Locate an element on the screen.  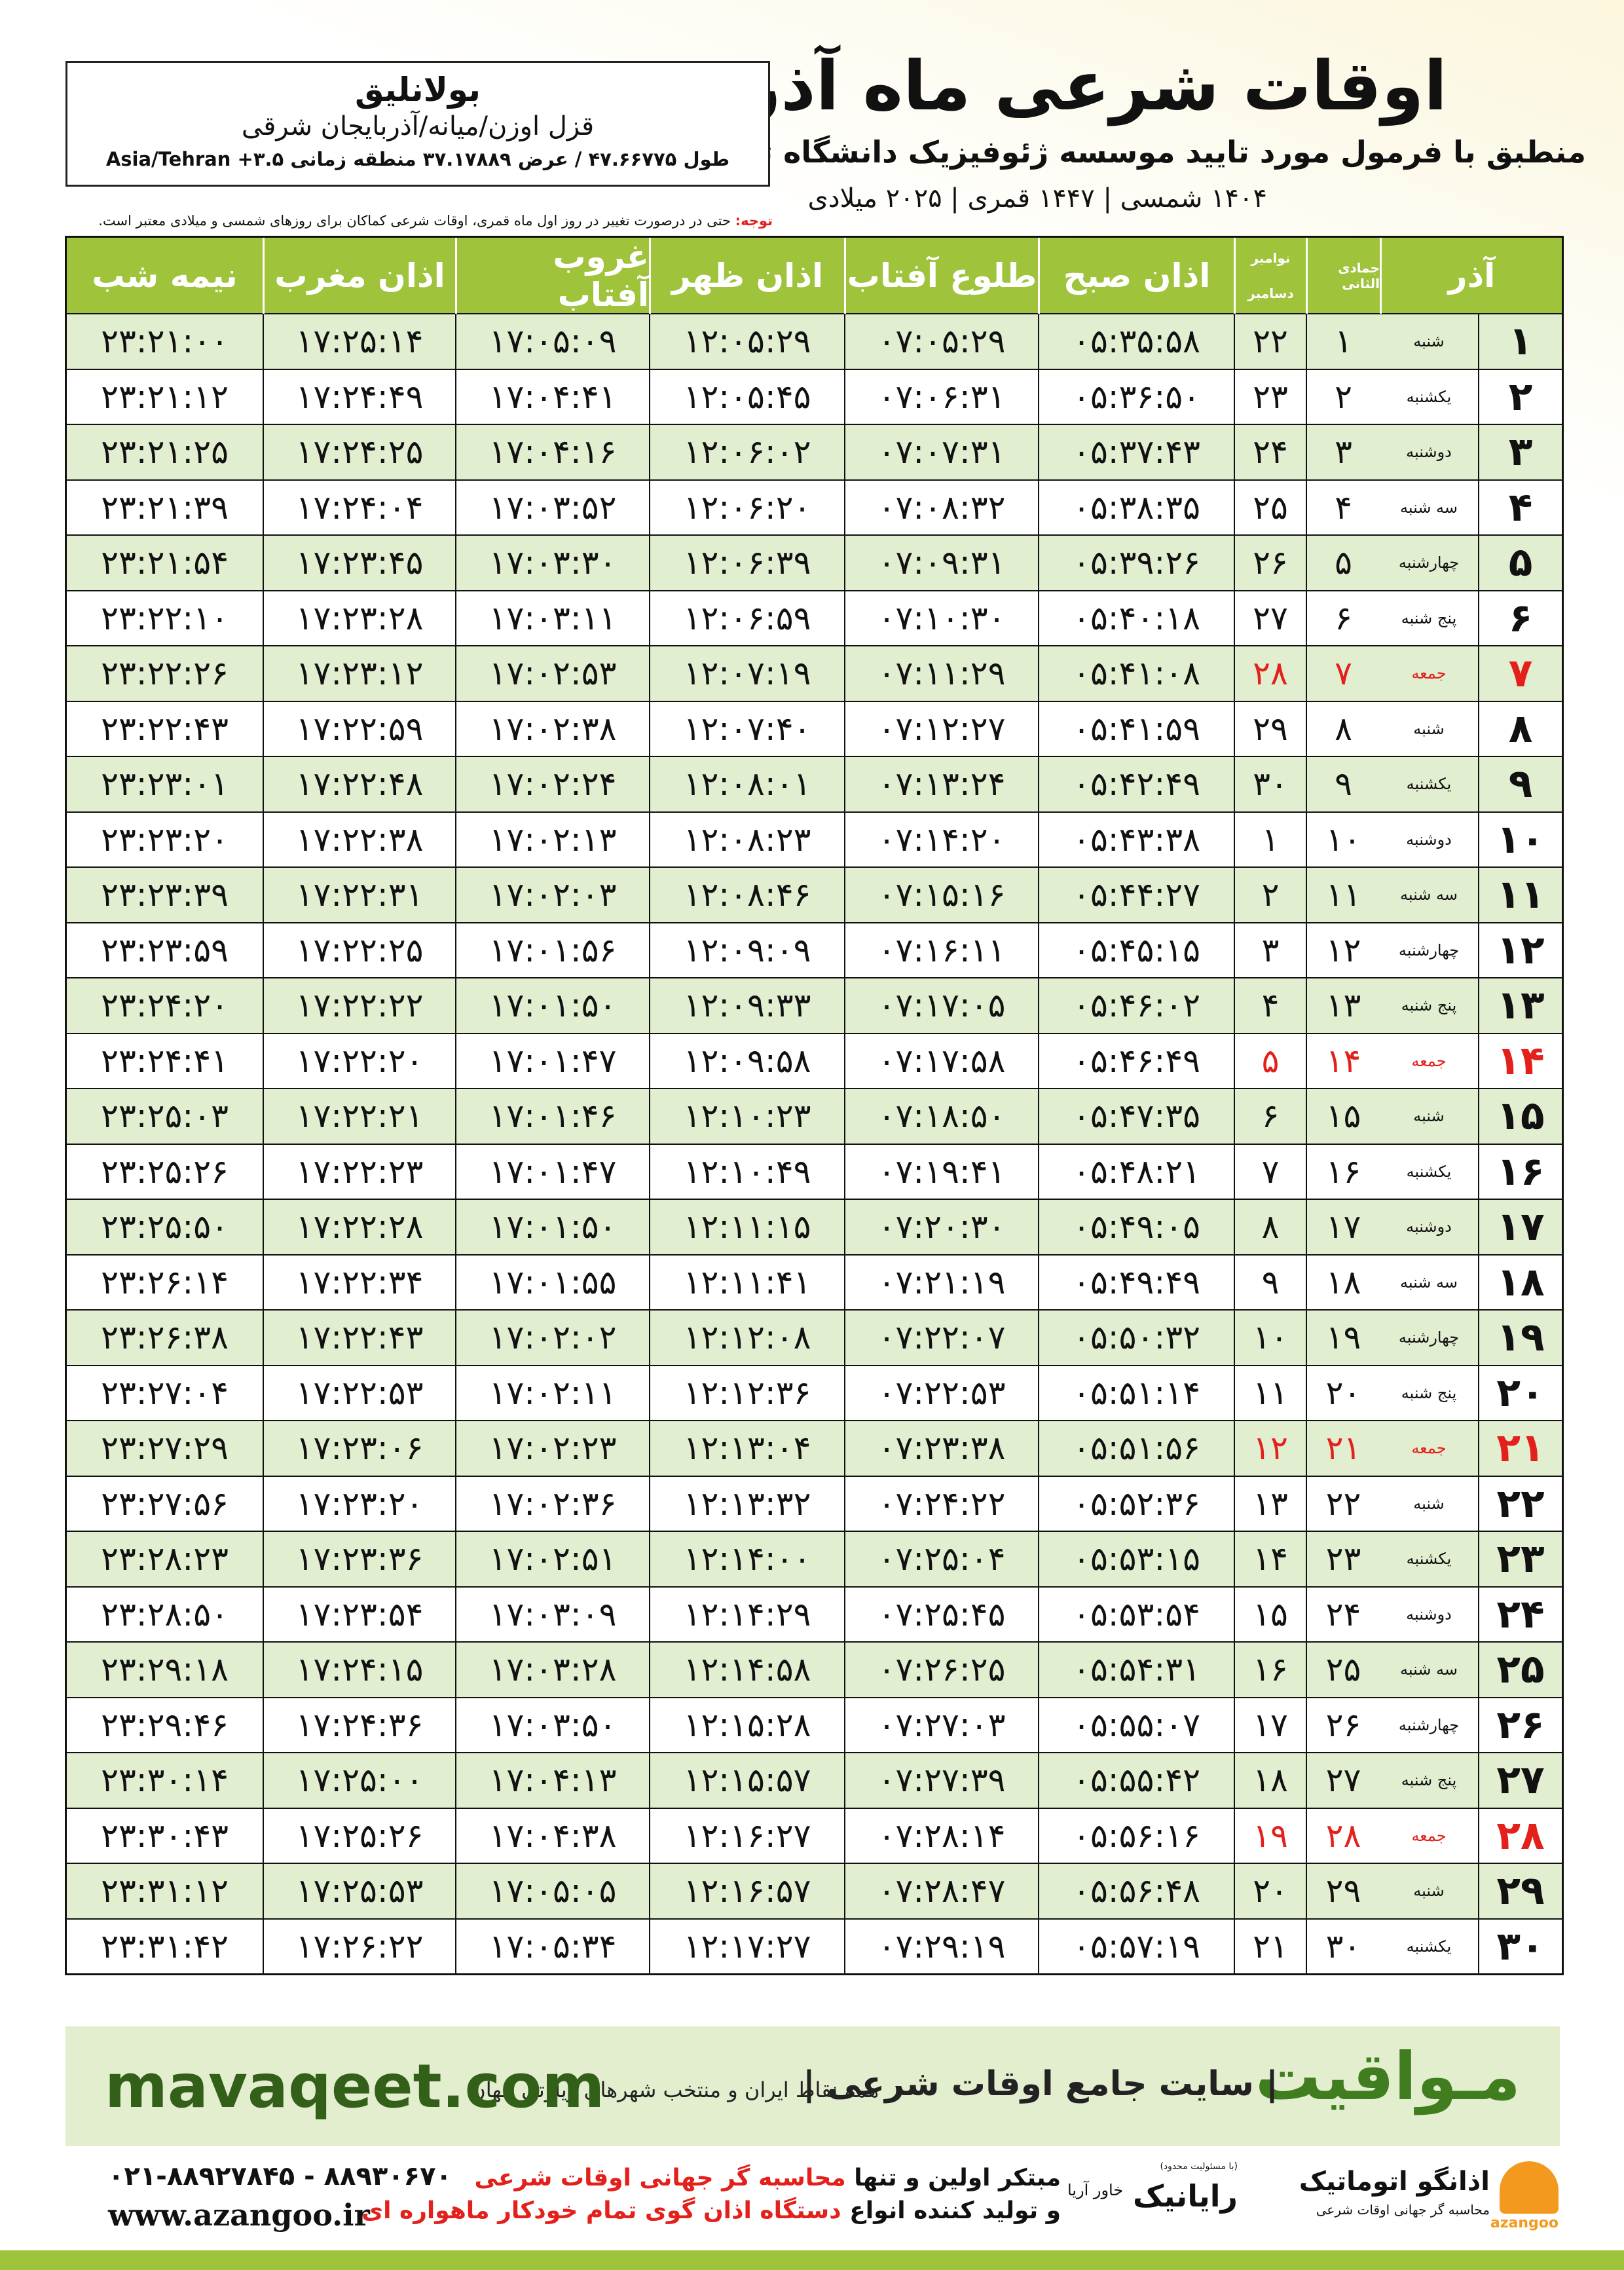
time-cell: ۰۷:۱۲:۲۷ is located at coordinates (941, 728).